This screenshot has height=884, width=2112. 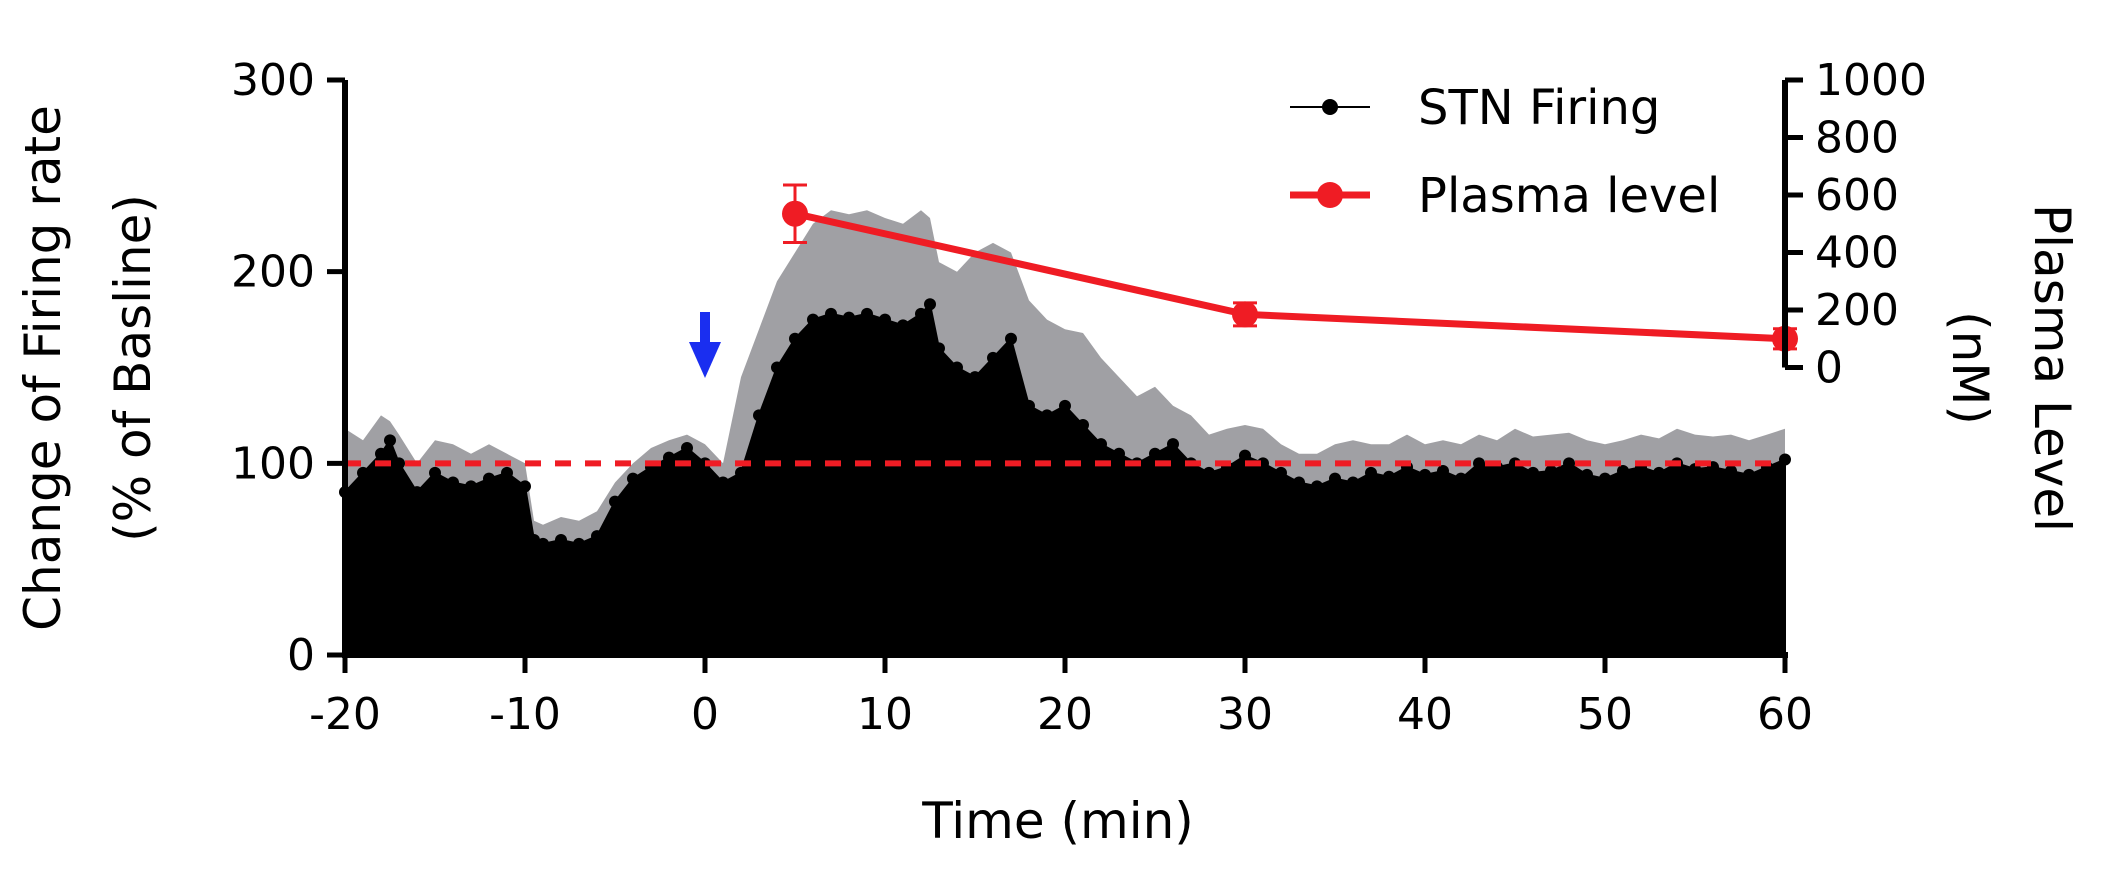 I want to click on x-tick-label: -10, so click(x=525, y=714).